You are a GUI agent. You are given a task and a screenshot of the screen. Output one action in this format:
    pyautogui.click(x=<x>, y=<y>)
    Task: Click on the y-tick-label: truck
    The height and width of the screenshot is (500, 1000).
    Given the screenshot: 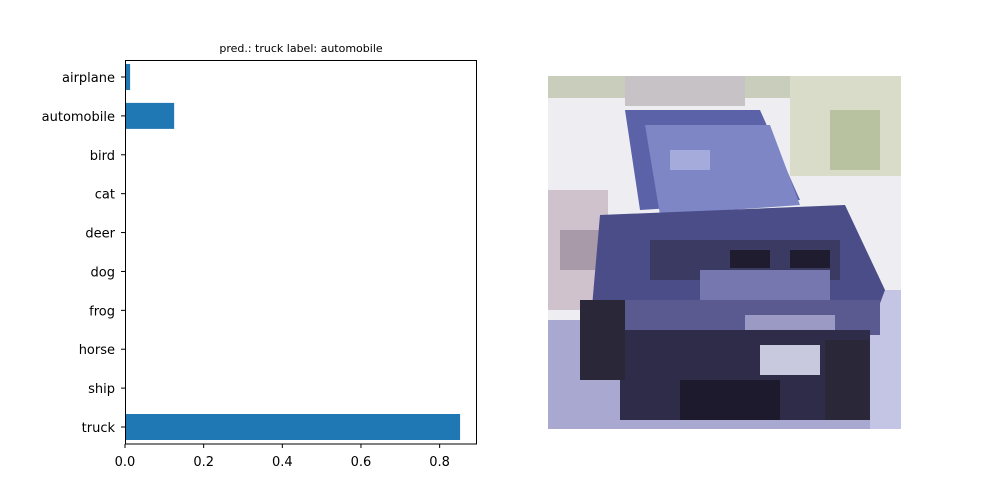 What is the action you would take?
    pyautogui.click(x=99, y=428)
    